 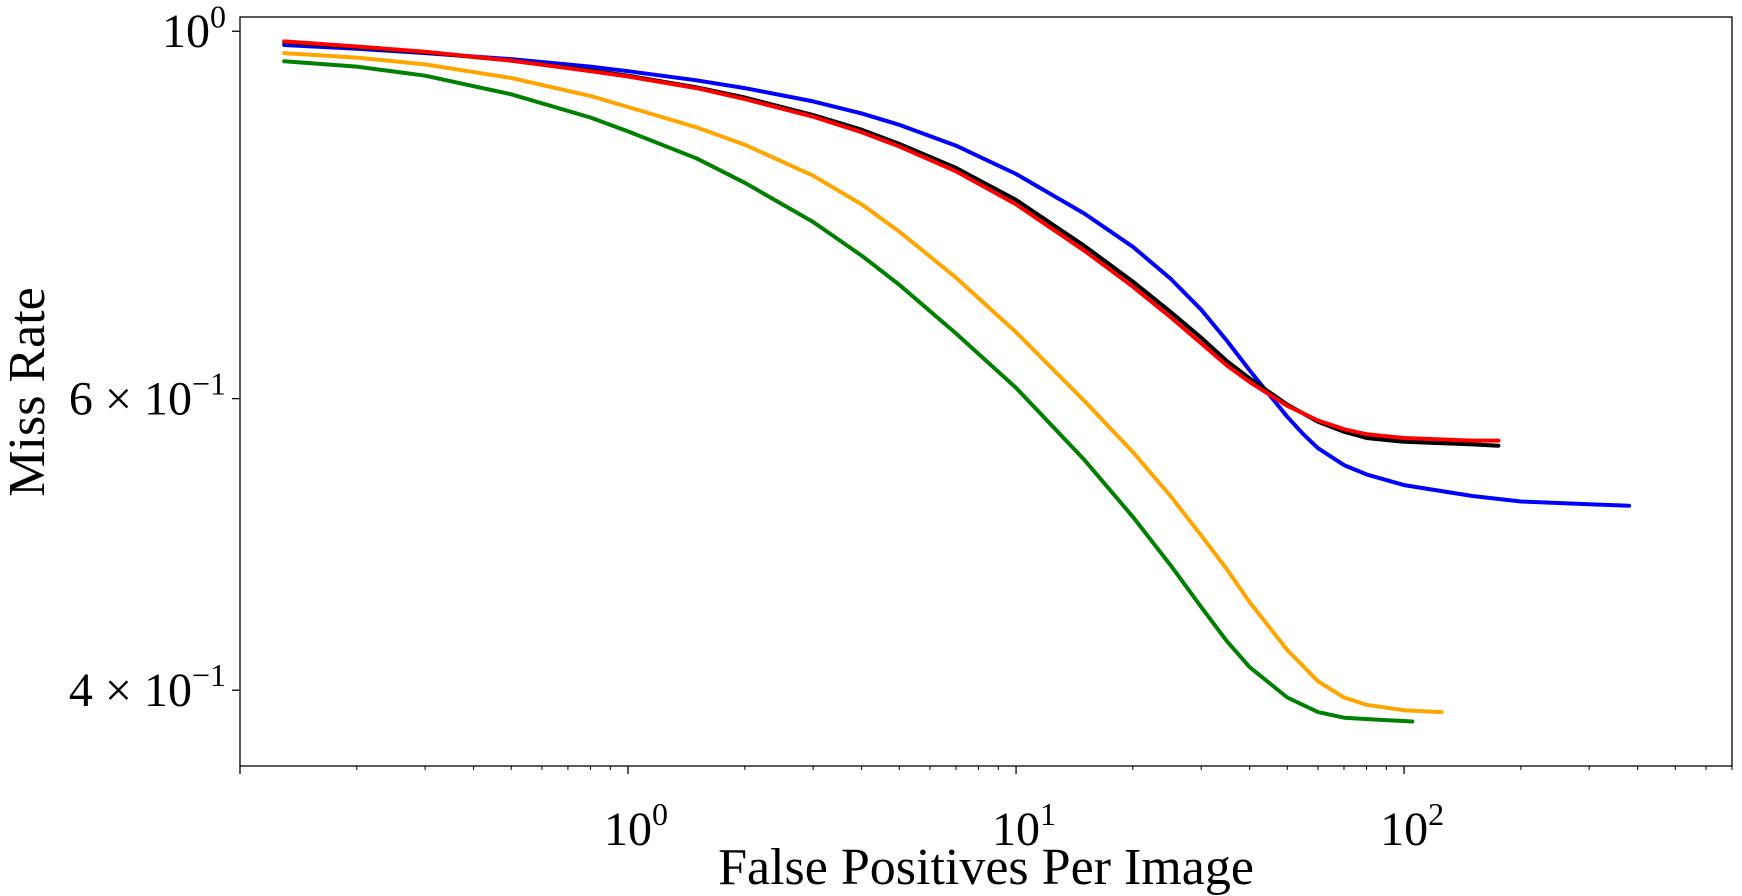 What do you see at coordinates (147, 687) in the screenshot?
I see `y-tick-label: 4 × 10⁻¹` at bounding box center [147, 687].